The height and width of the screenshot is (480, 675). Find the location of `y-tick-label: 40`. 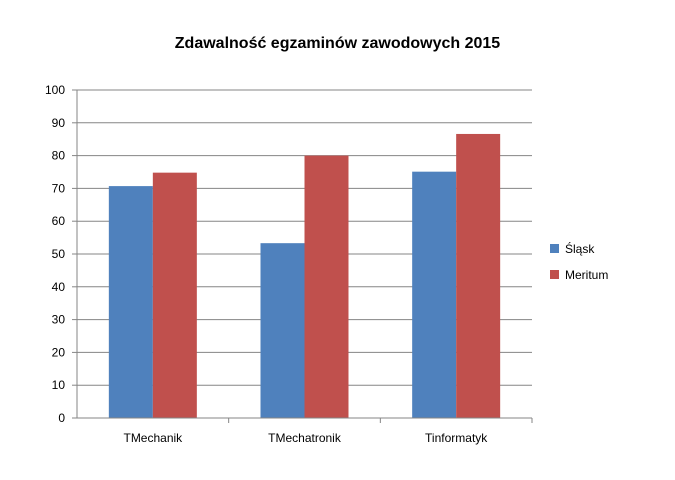

y-tick-label: 40 is located at coordinates (59, 287).